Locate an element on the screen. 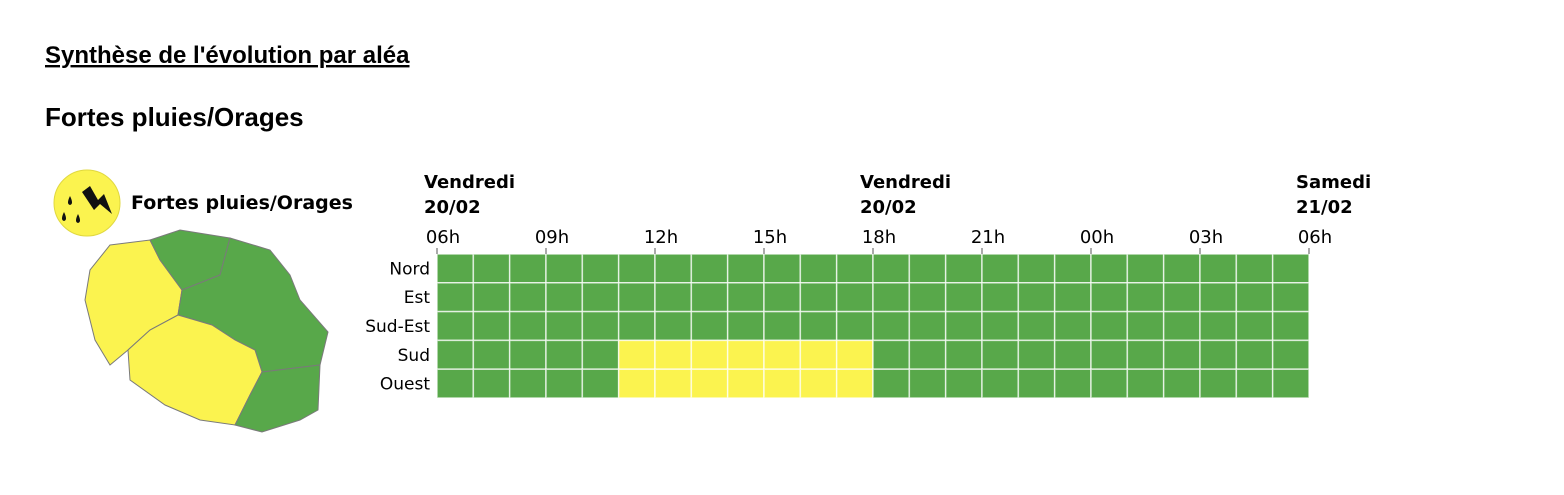 The height and width of the screenshot is (495, 1564). section-title: Fortes pluies/Orages is located at coordinates (174, 117).